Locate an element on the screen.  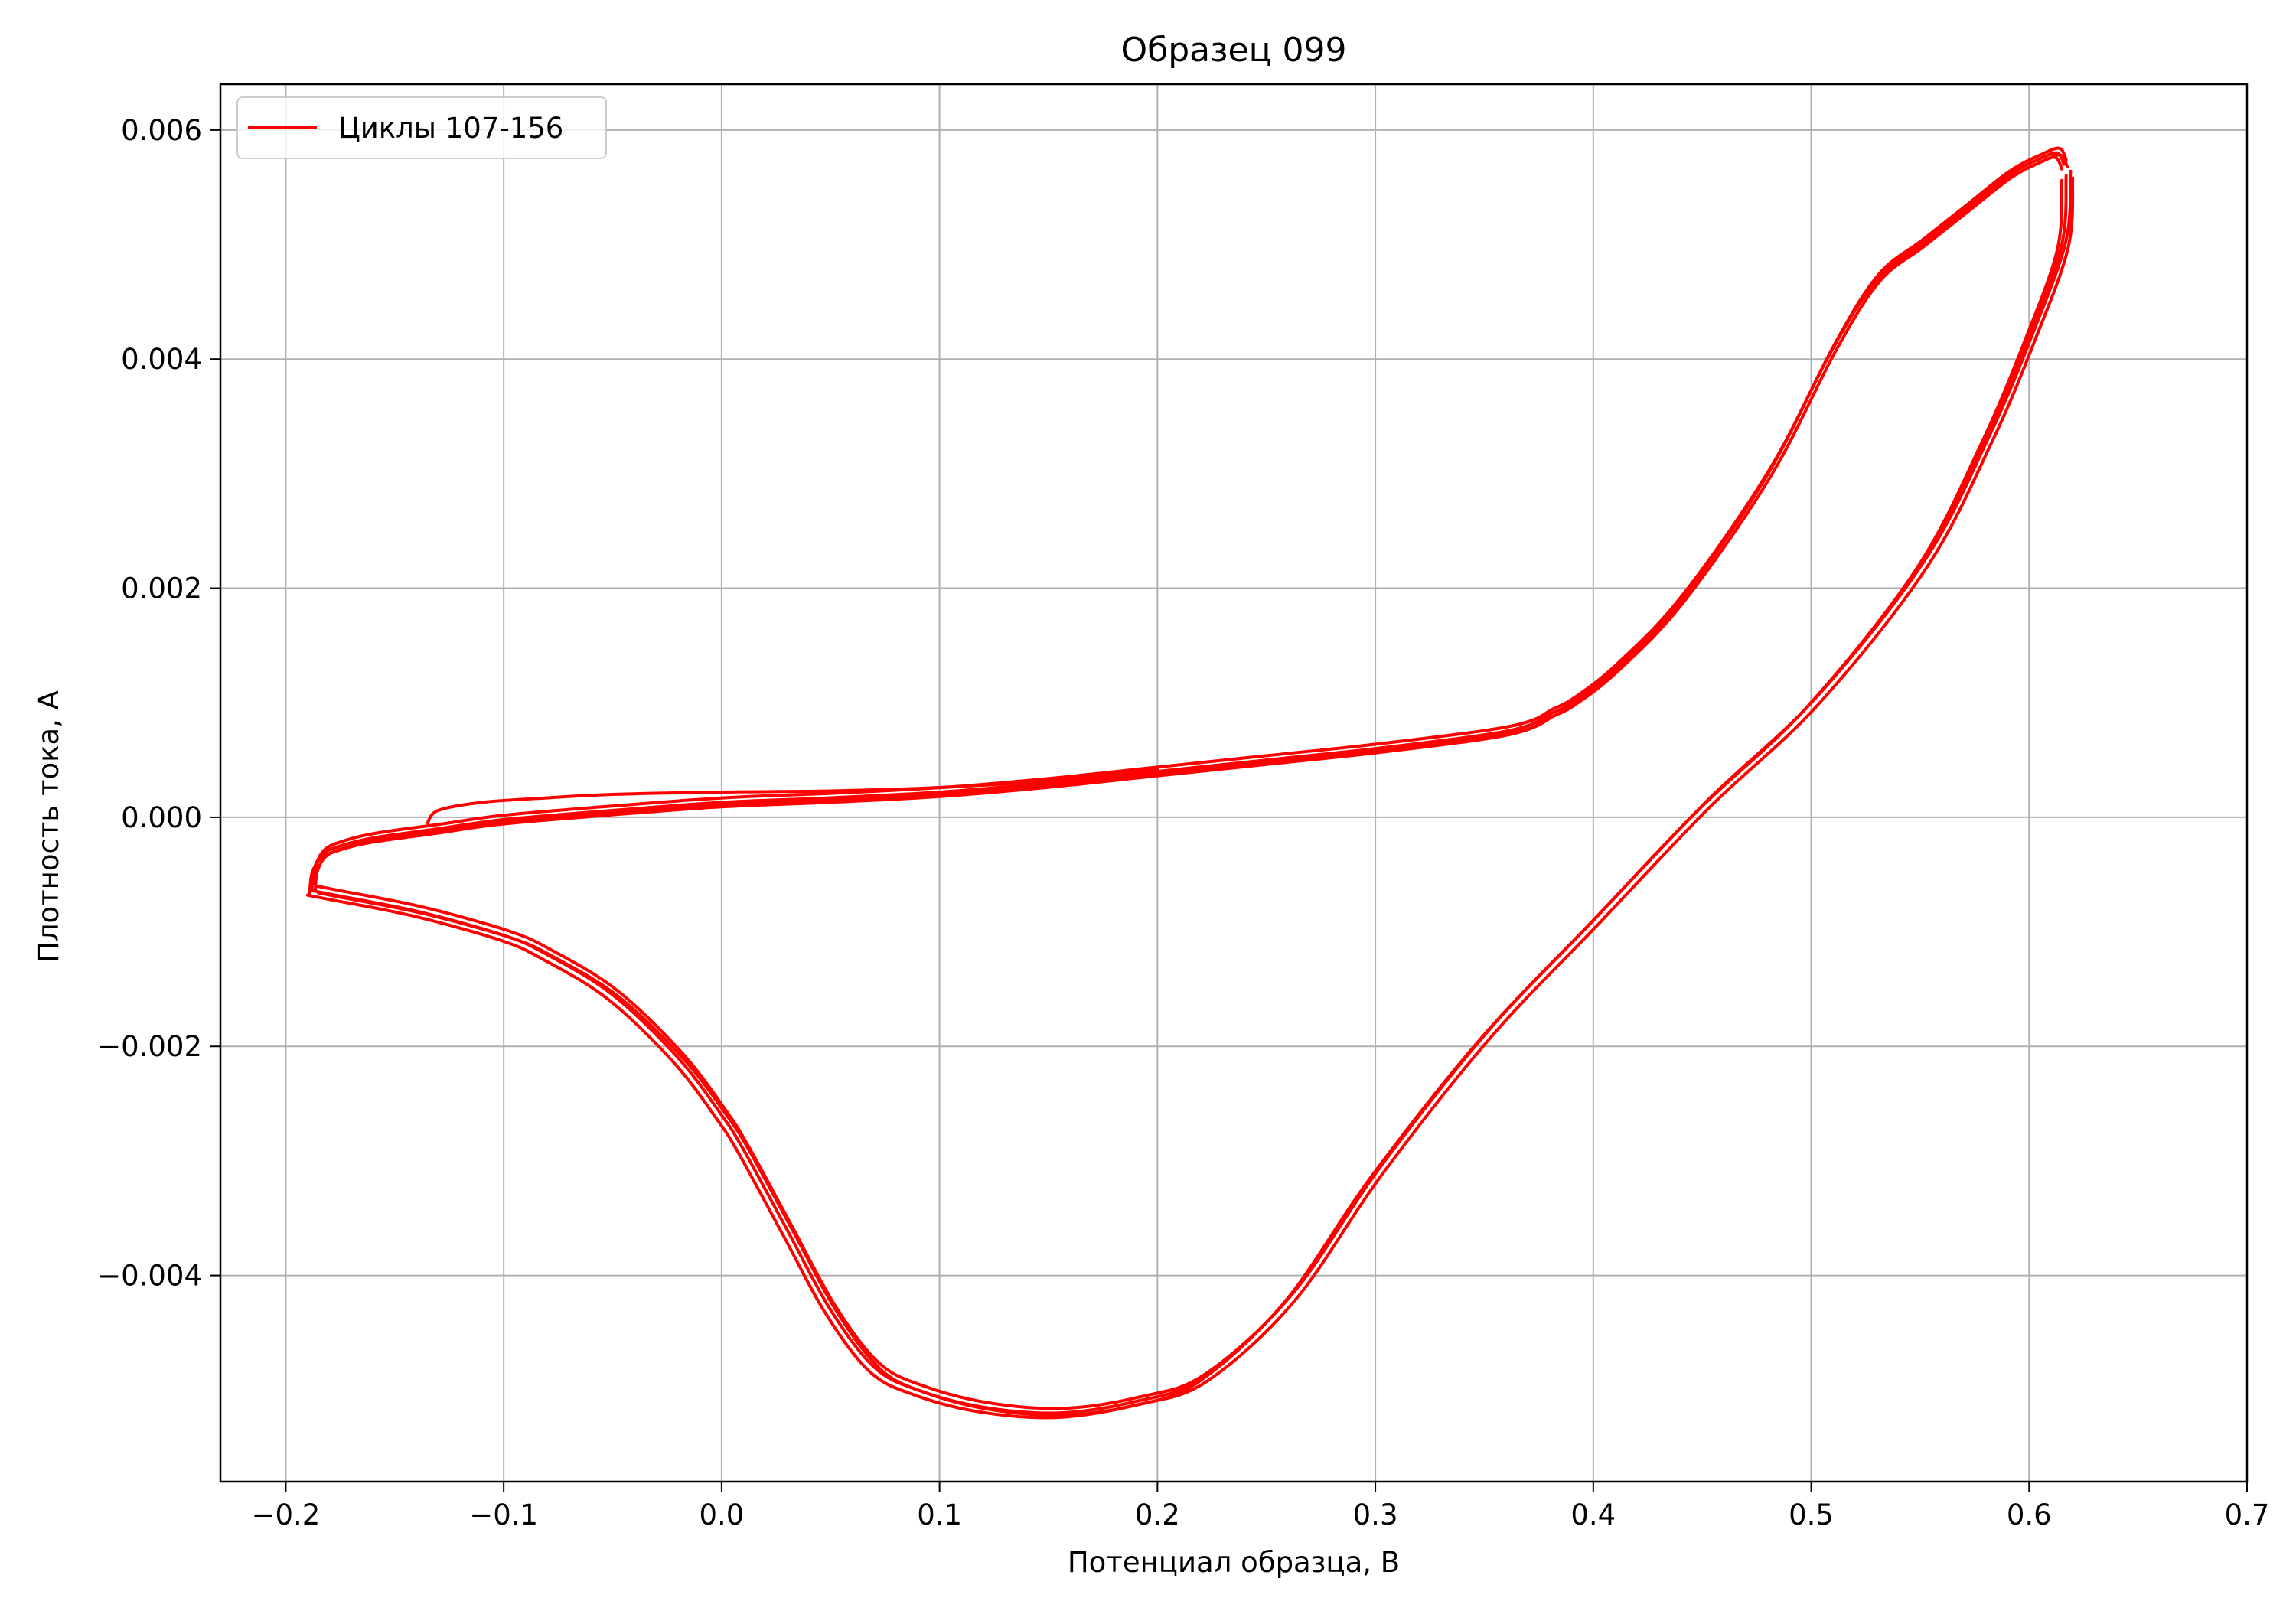
legend: Циклы 107-156 is located at coordinates (421, 127).